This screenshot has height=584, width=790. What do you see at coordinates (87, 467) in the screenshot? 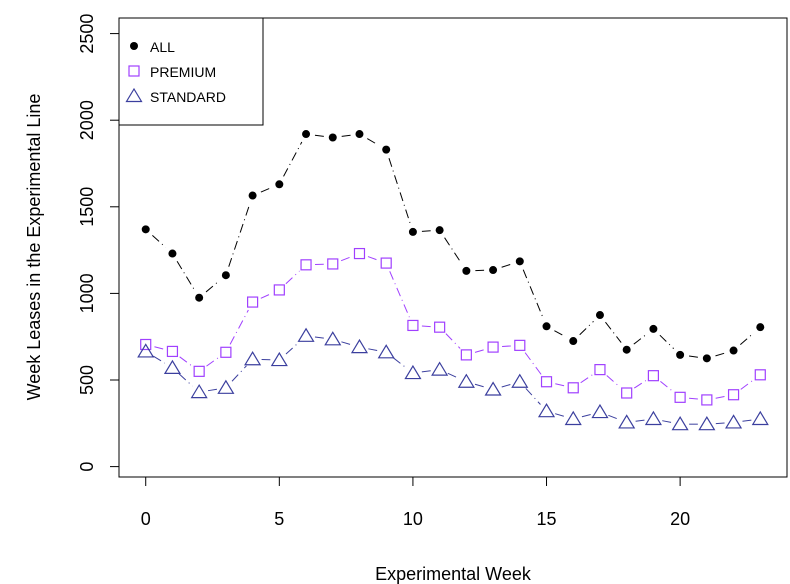
I see `y-tick-label: 0` at bounding box center [87, 467].